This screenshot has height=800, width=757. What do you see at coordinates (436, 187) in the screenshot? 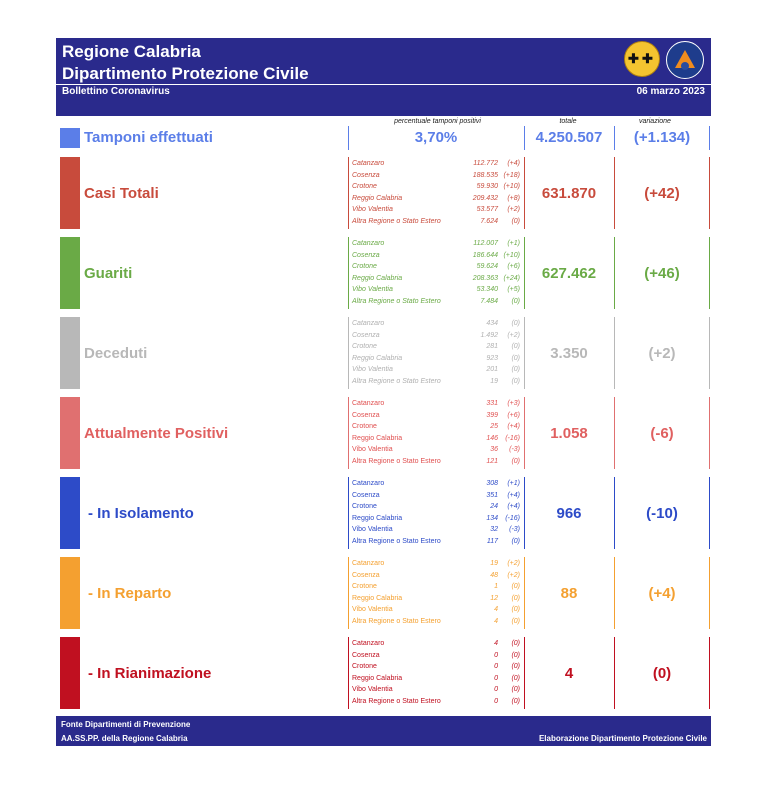
I see `list-item: Crotone 59.930 (+10)` at bounding box center [436, 187].